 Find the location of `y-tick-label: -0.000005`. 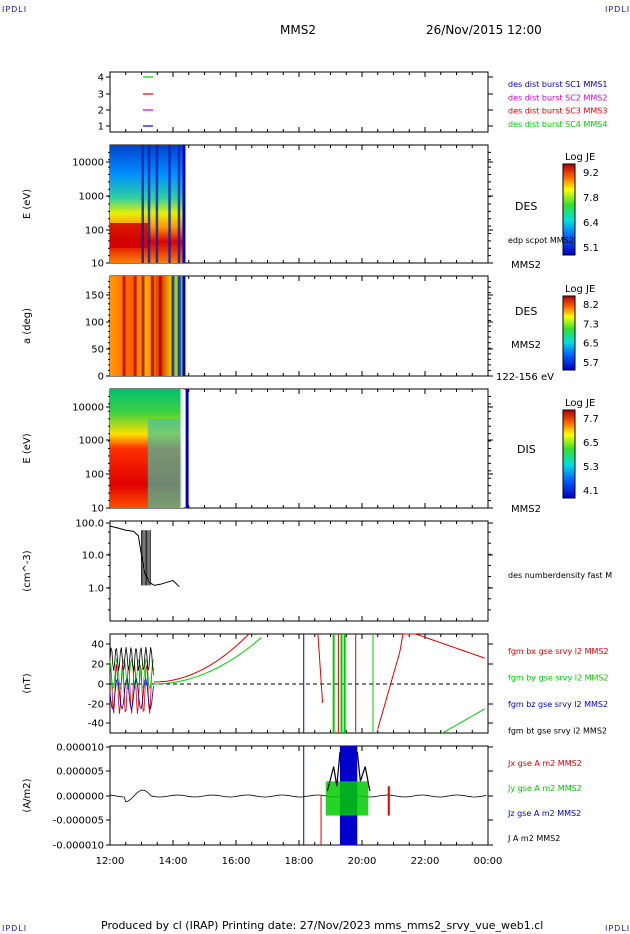

y-tick-label: -0.000005 is located at coordinates (78, 821).